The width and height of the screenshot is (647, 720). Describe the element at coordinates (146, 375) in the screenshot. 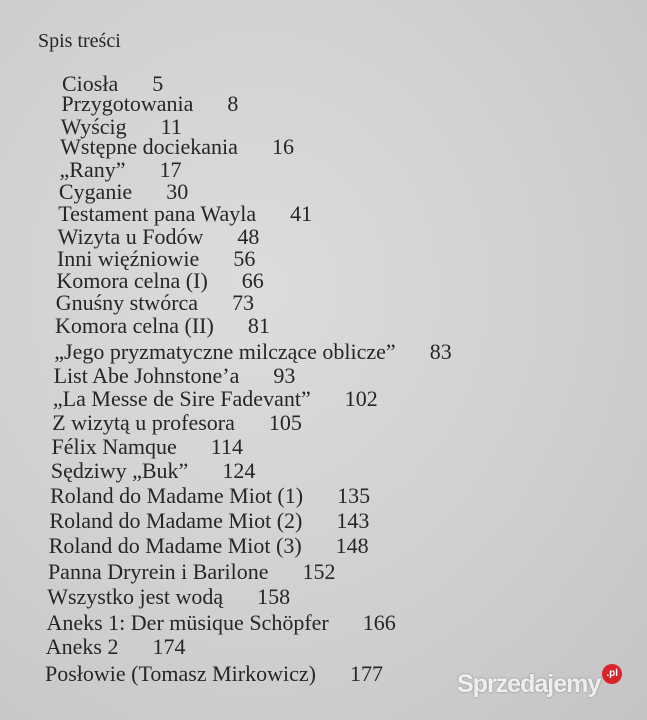

I see `entry-title: List Abe Johnstone’a` at that location.